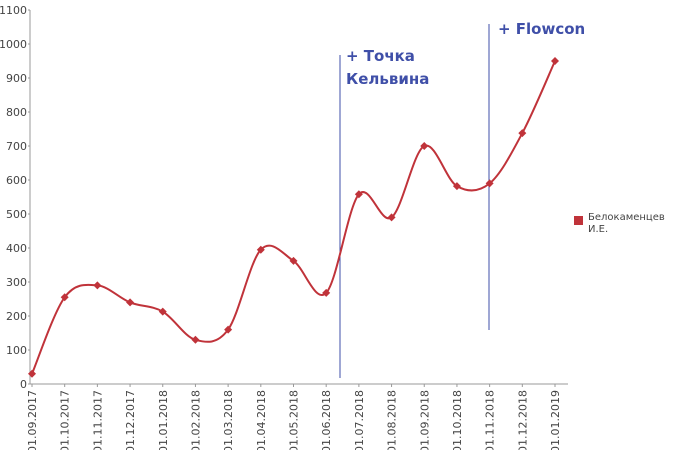 The height and width of the screenshot is (450, 673). What do you see at coordinates (16, 180) in the screenshot?
I see `y-tick-label: 600` at bounding box center [16, 180].